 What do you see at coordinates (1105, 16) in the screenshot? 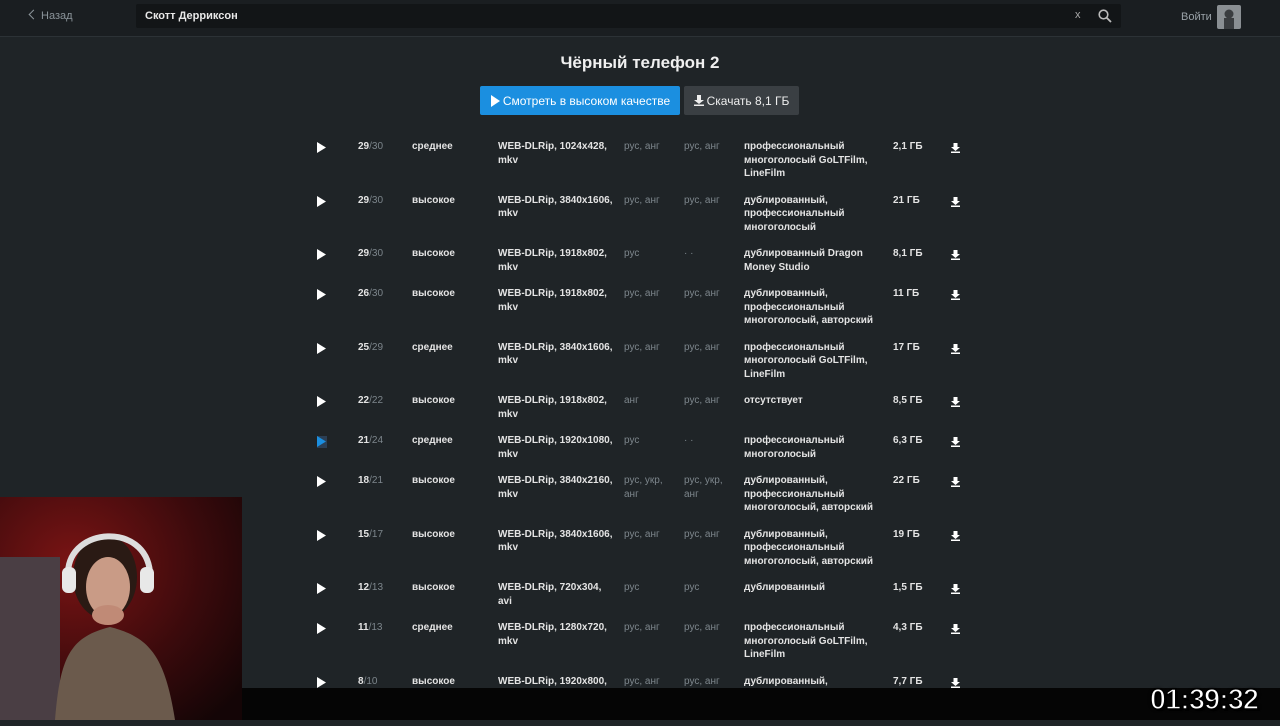
I see `search-icon` at bounding box center [1105, 16].